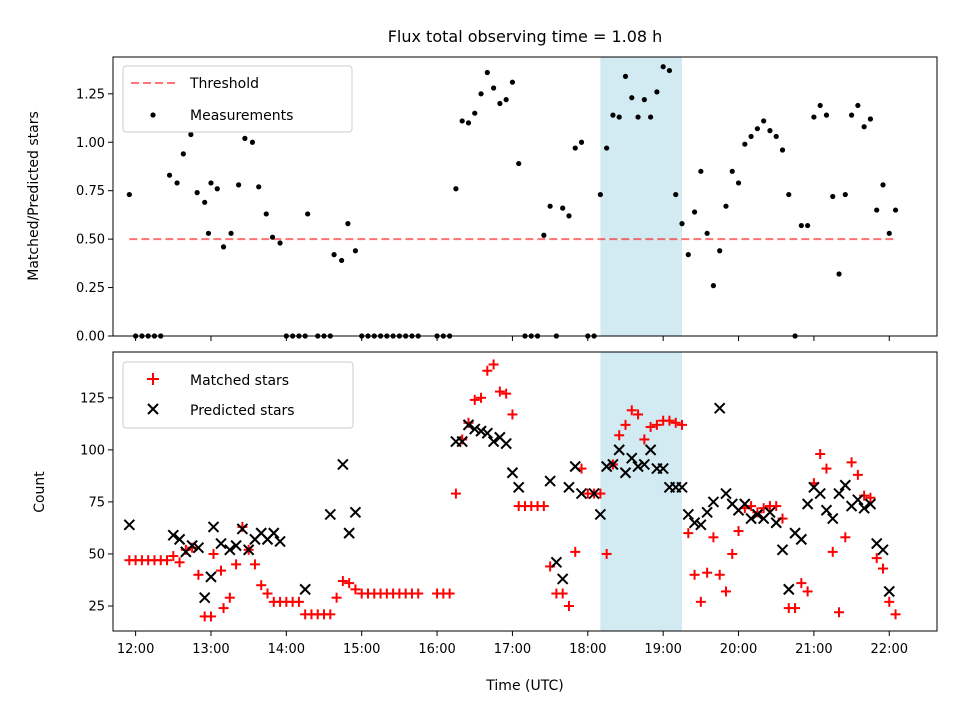  I want to click on bottom-panel-highlight-layer, so click(641, 491).